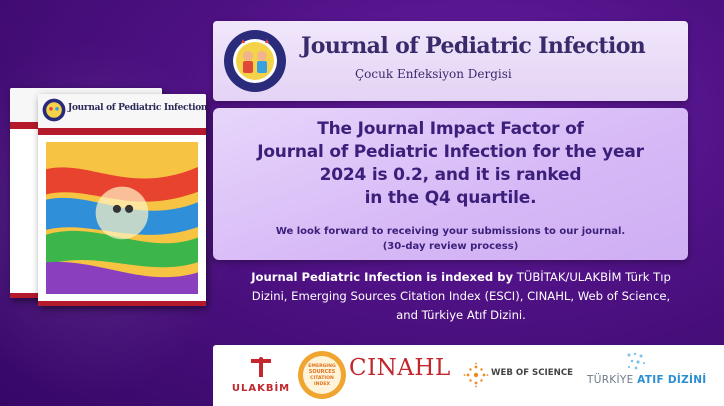 Image resolution: width=724 pixels, height=406 pixels. Describe the element at coordinates (122, 303) in the screenshot. I see `cover-footer` at that location.